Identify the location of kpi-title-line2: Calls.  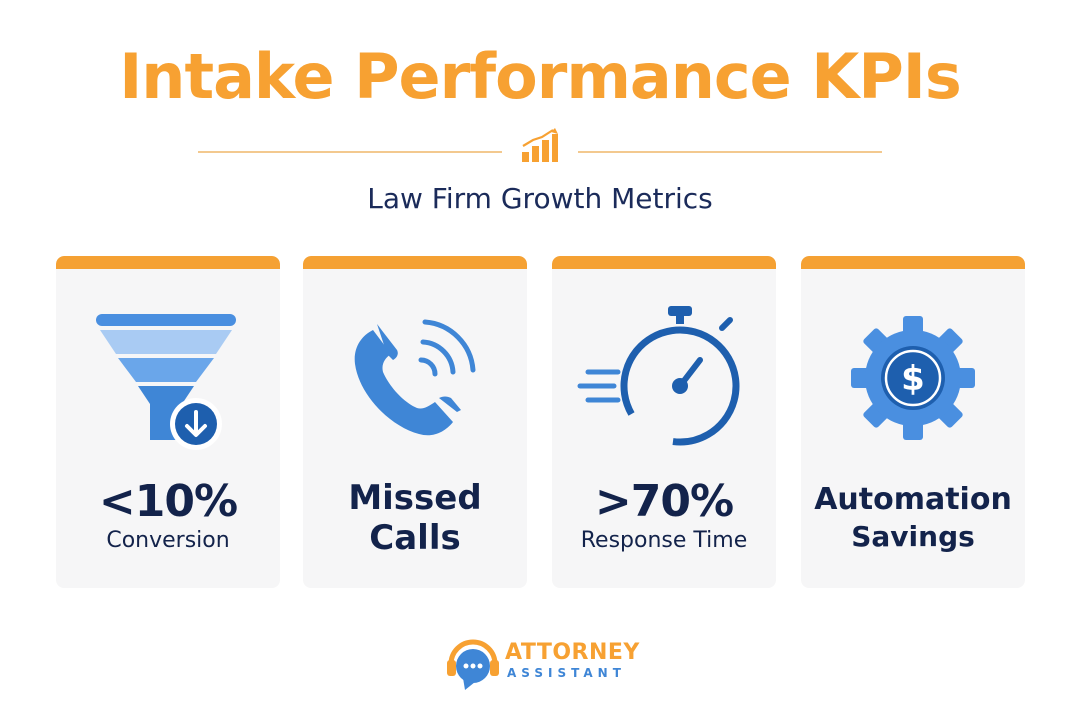
(415, 538).